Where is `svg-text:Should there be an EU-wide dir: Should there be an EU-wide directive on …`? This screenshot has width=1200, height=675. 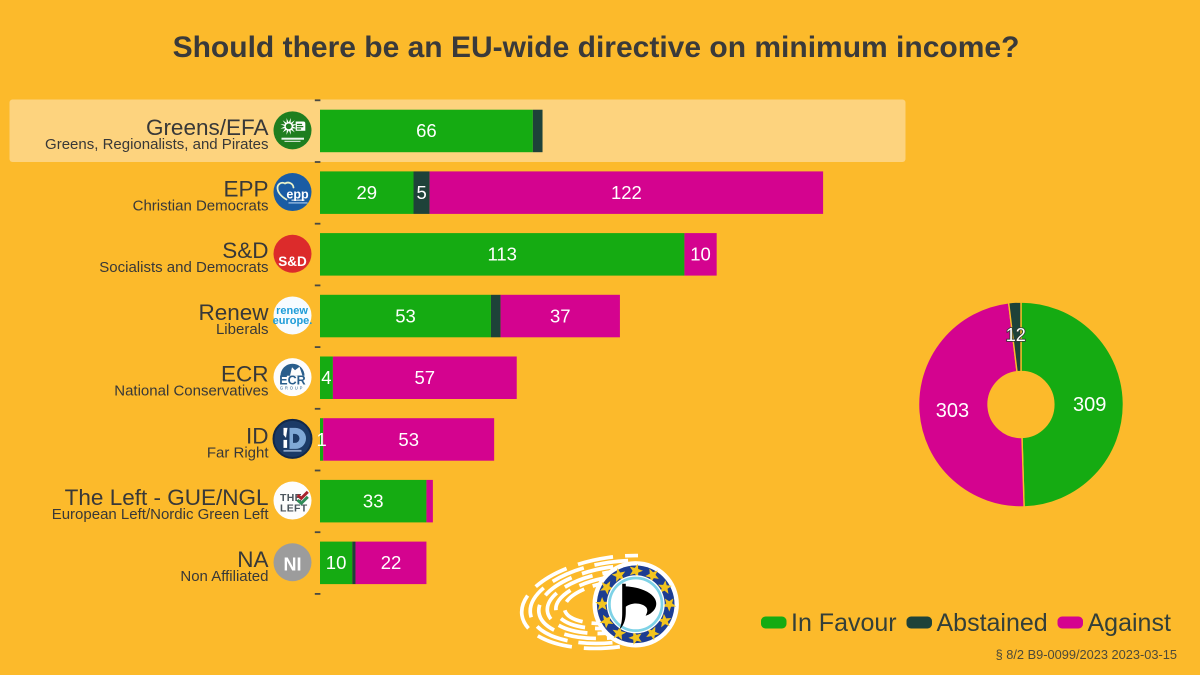 svg-text:Should there be an EU-wide dir: Should there be an EU-wide directive on … is located at coordinates (596, 47).